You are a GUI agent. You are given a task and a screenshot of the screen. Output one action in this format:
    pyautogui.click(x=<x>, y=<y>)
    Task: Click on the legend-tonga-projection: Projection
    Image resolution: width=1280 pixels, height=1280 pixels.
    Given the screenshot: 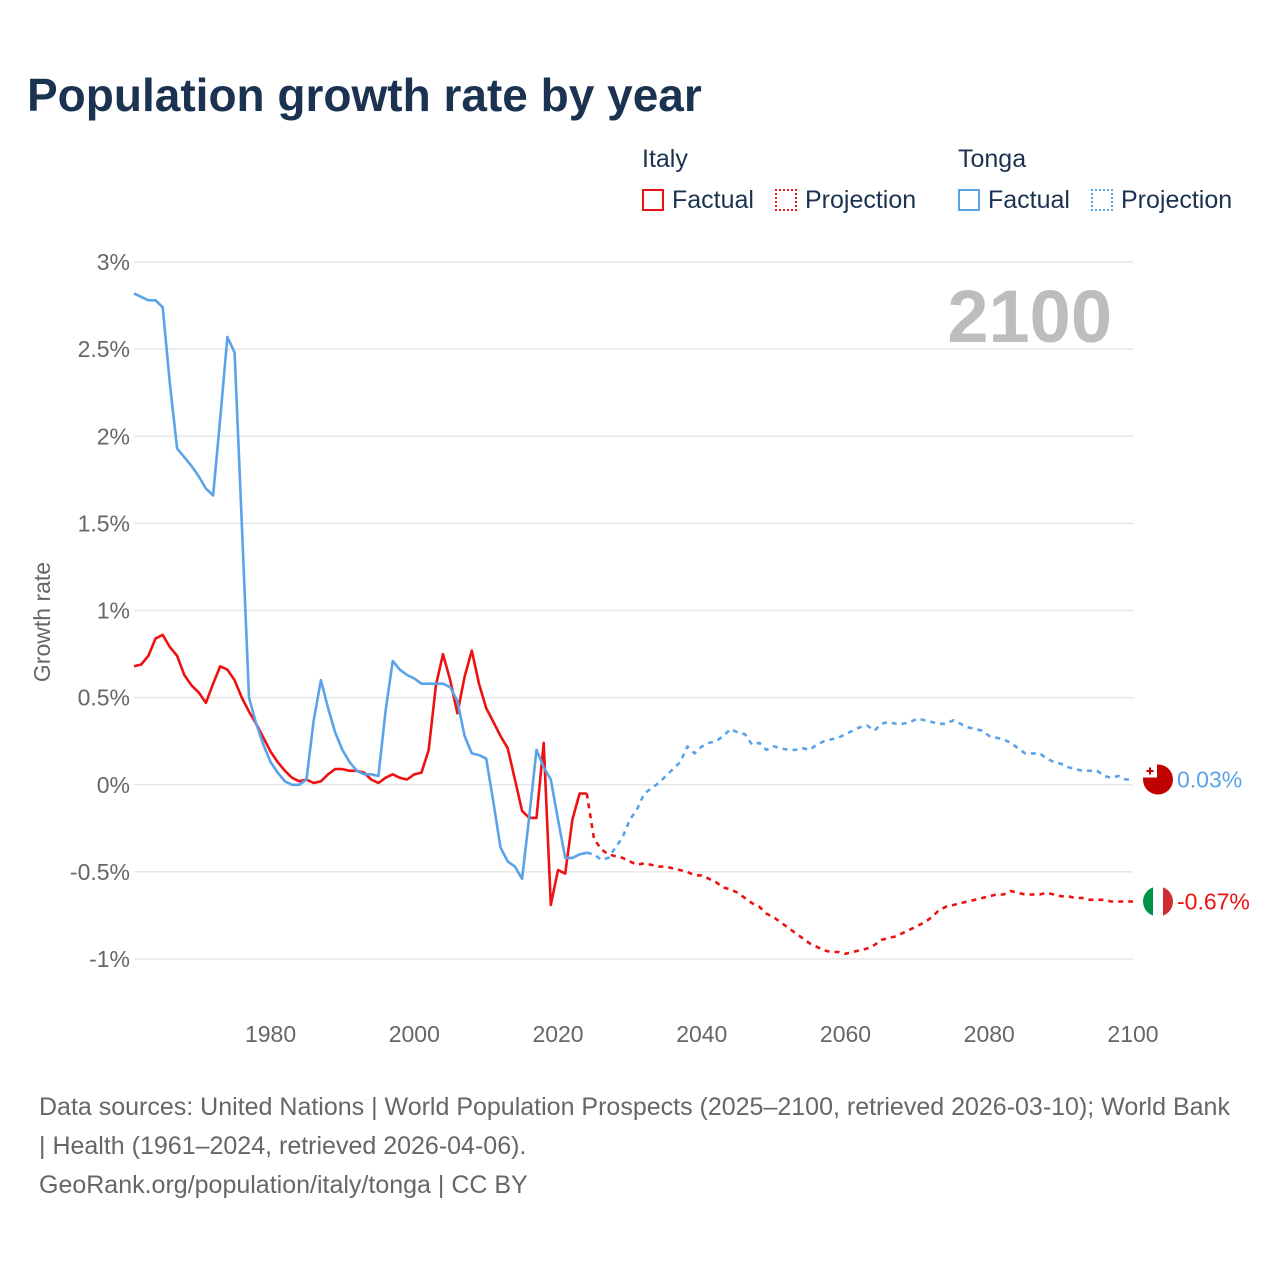 What is the action you would take?
    pyautogui.click(x=1161, y=200)
    